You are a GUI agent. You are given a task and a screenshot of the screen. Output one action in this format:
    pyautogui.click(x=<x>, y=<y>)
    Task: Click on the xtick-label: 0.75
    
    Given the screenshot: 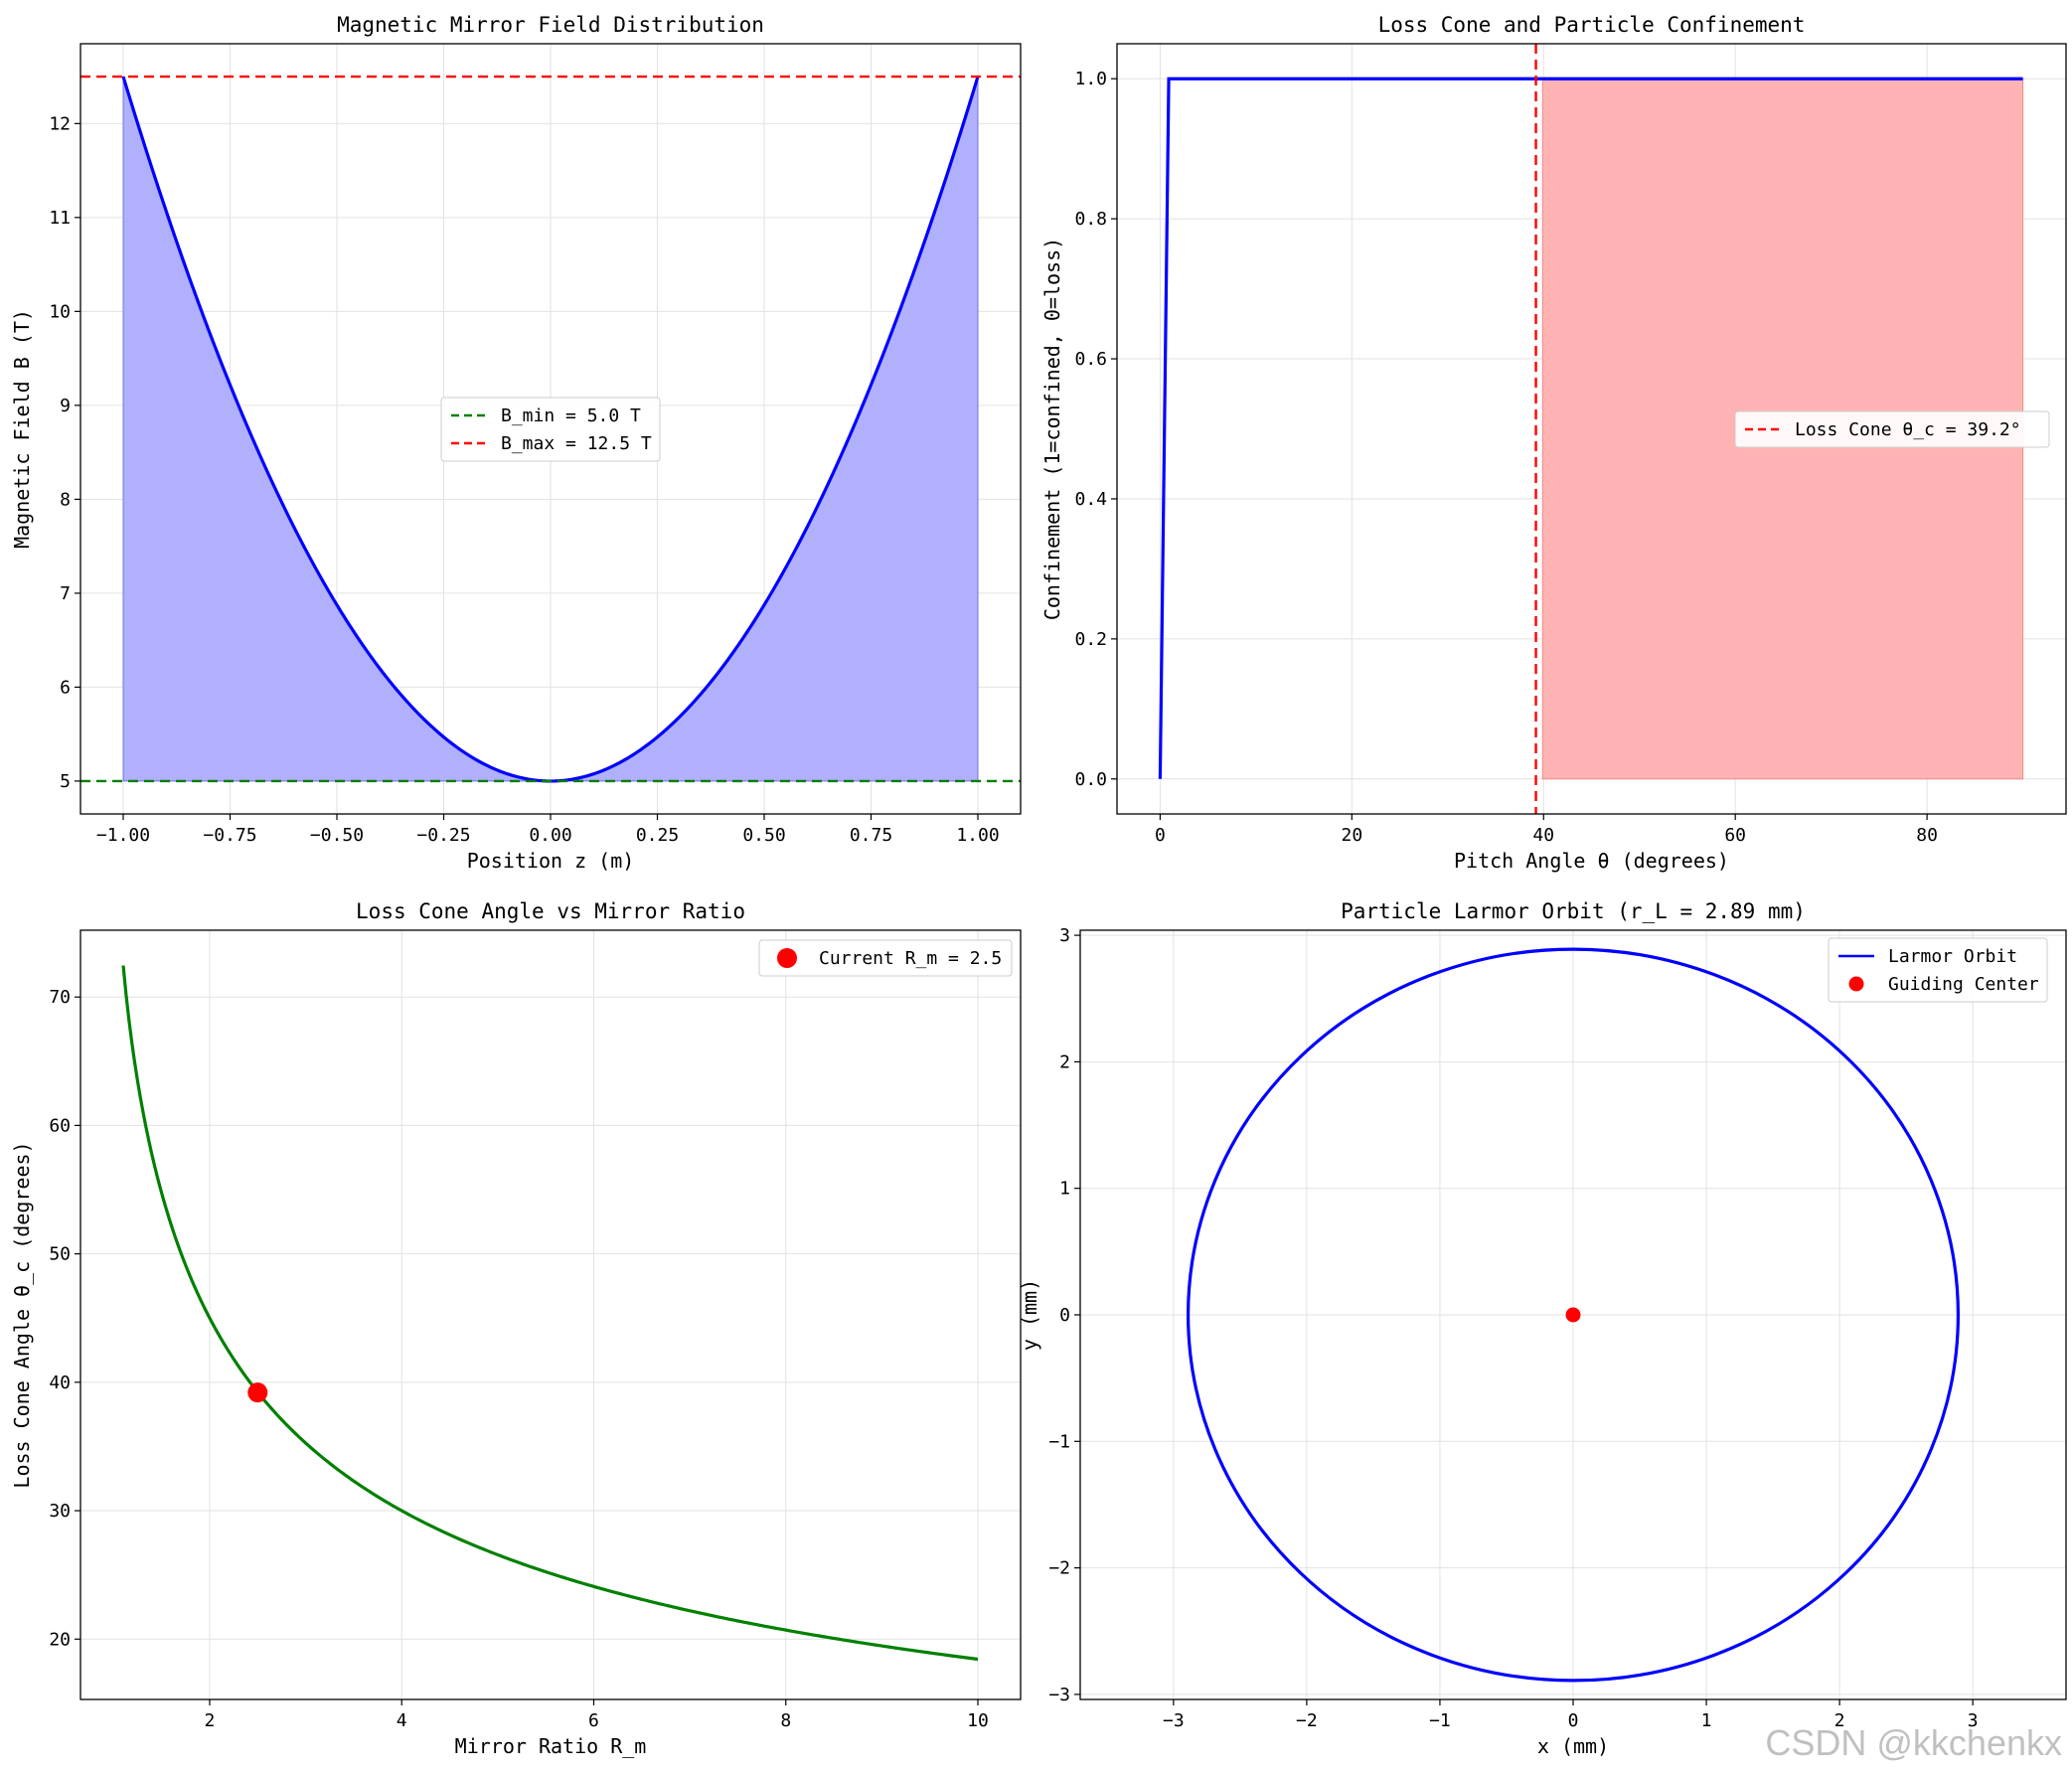 What is the action you would take?
    pyautogui.click(x=871, y=836)
    